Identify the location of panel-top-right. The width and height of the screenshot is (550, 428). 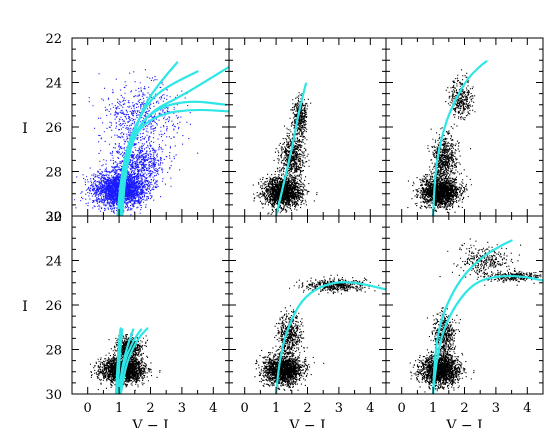
(464, 127).